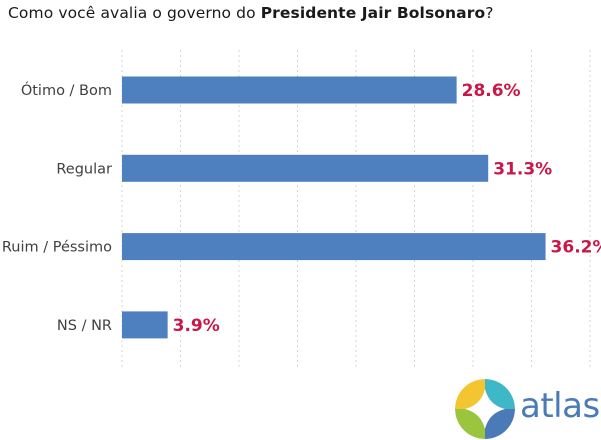 This screenshot has height=440, width=601. What do you see at coordinates (560, 406) in the screenshot?
I see `logo-text: atlas` at bounding box center [560, 406].